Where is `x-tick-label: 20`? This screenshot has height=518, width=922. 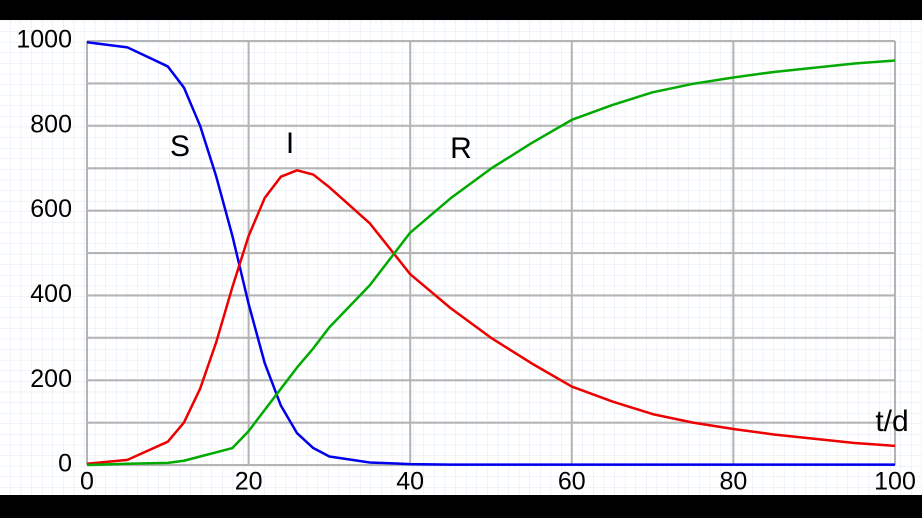 x-tick-label: 20 is located at coordinates (249, 482).